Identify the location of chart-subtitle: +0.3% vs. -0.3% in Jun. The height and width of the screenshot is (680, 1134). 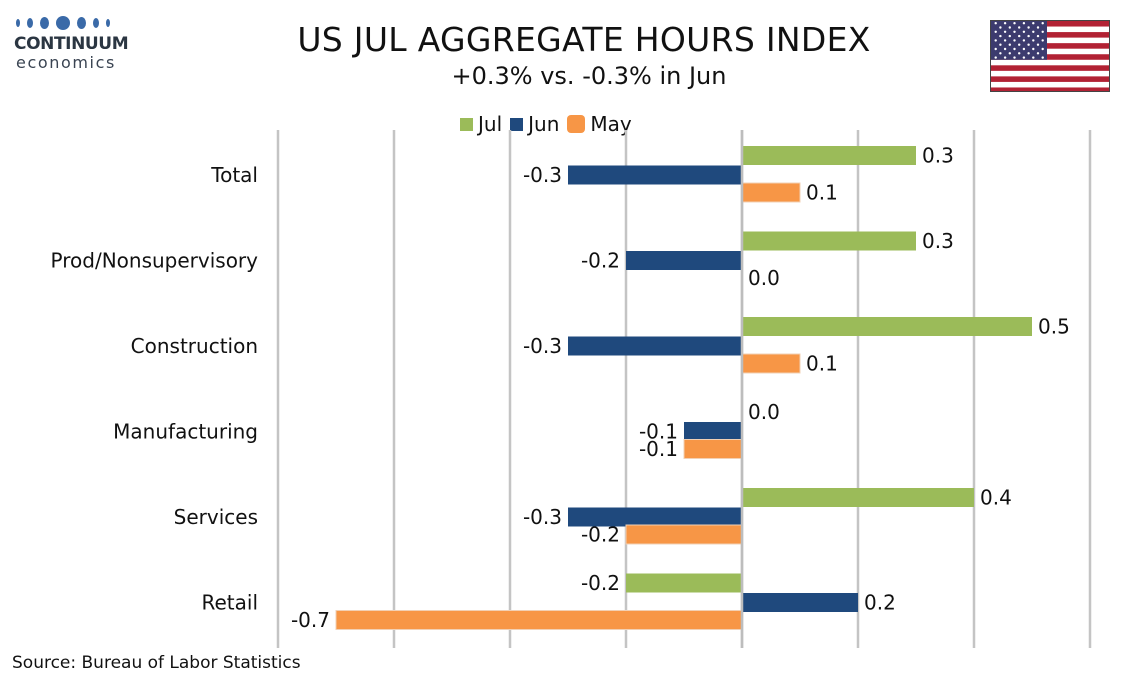
(589, 76).